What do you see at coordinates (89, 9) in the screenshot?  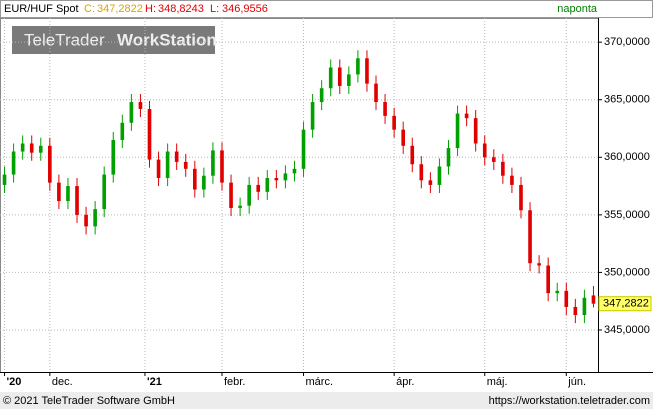 I see `close-label: C:` at bounding box center [89, 9].